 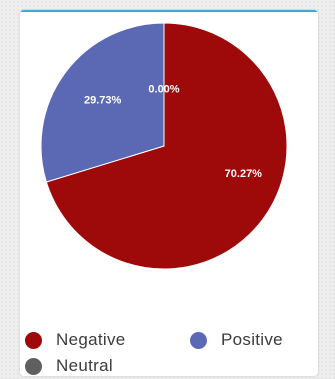 I want to click on slice-label-positive: 29.73%, so click(x=103, y=101).